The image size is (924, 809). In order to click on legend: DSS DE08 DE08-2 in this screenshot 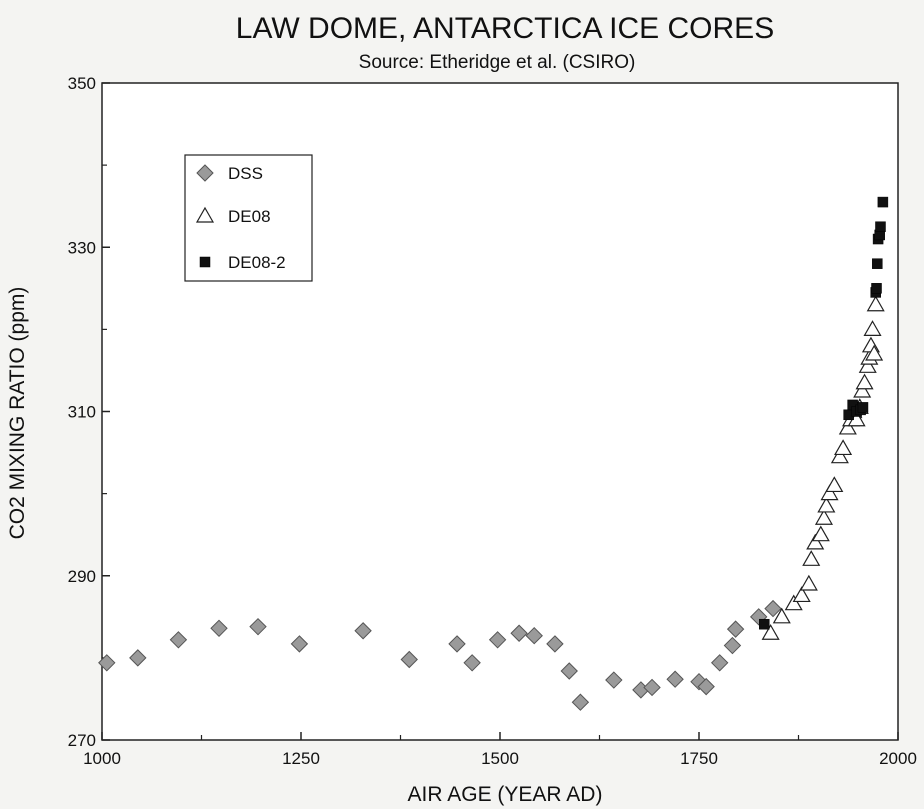, I will do `click(248, 218)`.